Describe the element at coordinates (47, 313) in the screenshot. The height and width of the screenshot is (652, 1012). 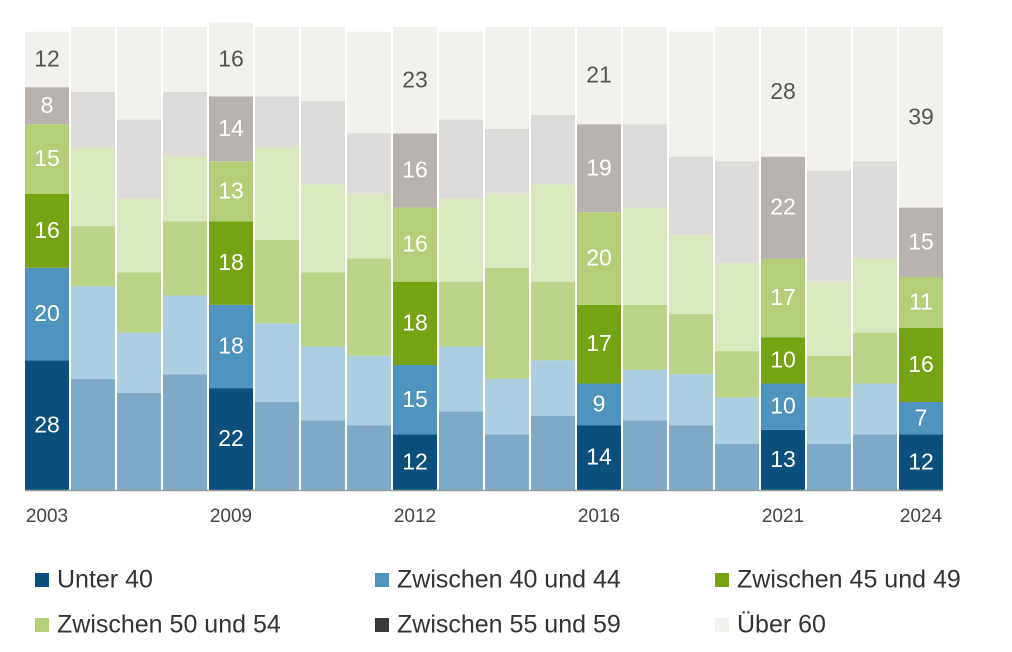
I see `value-label: 20` at that location.